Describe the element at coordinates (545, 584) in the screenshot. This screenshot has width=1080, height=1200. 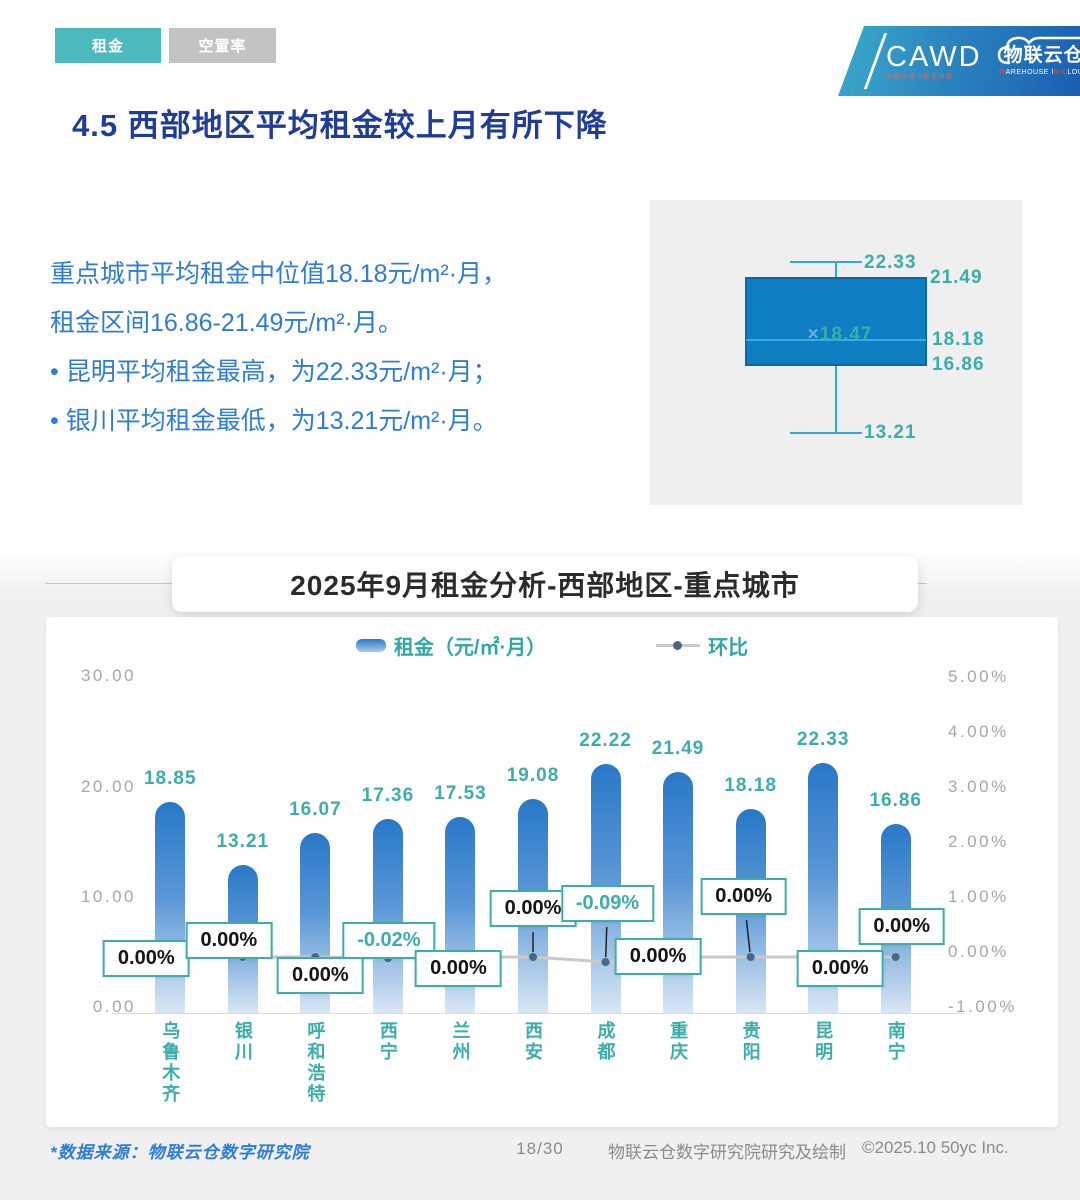
I see `chart-title: 2025年9月租金分析-西部地区-重点城市` at that location.